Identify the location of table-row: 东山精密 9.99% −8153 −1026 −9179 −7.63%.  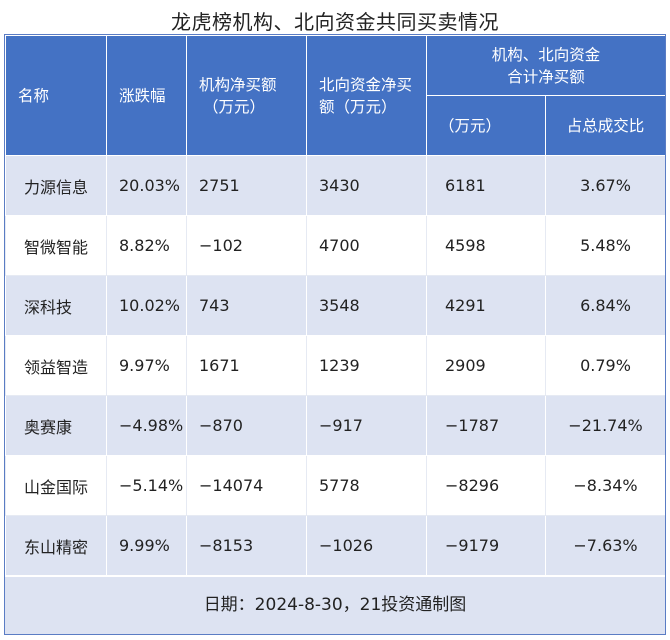
(335, 545).